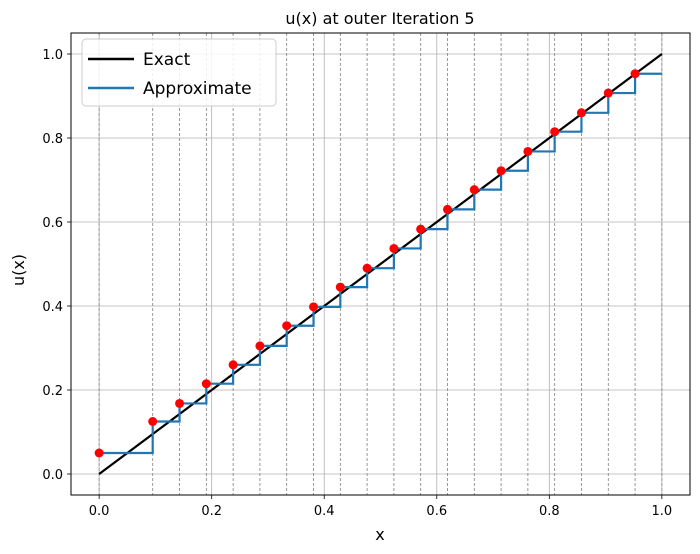  Describe the element at coordinates (52, 55) in the screenshot. I see `y-tick-label-5: 1.0` at that location.